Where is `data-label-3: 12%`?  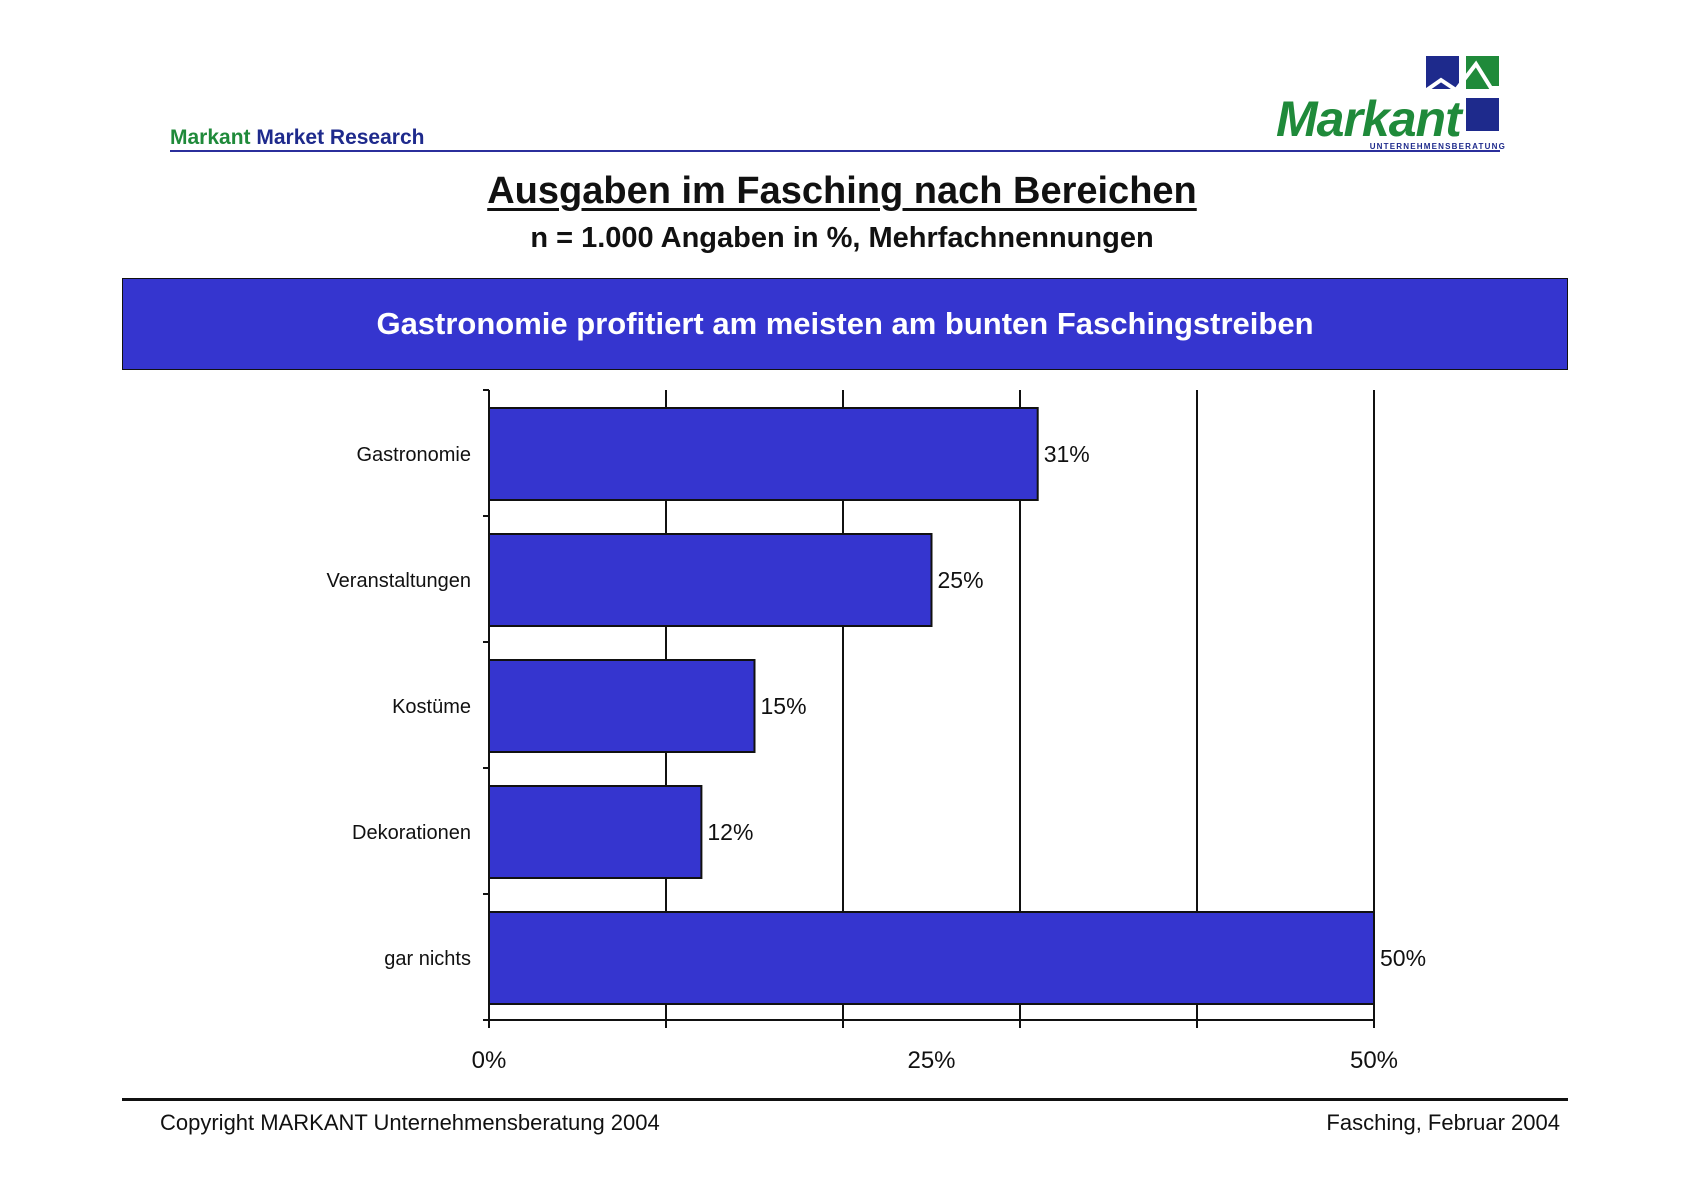 data-label-3: 12% is located at coordinates (730, 832).